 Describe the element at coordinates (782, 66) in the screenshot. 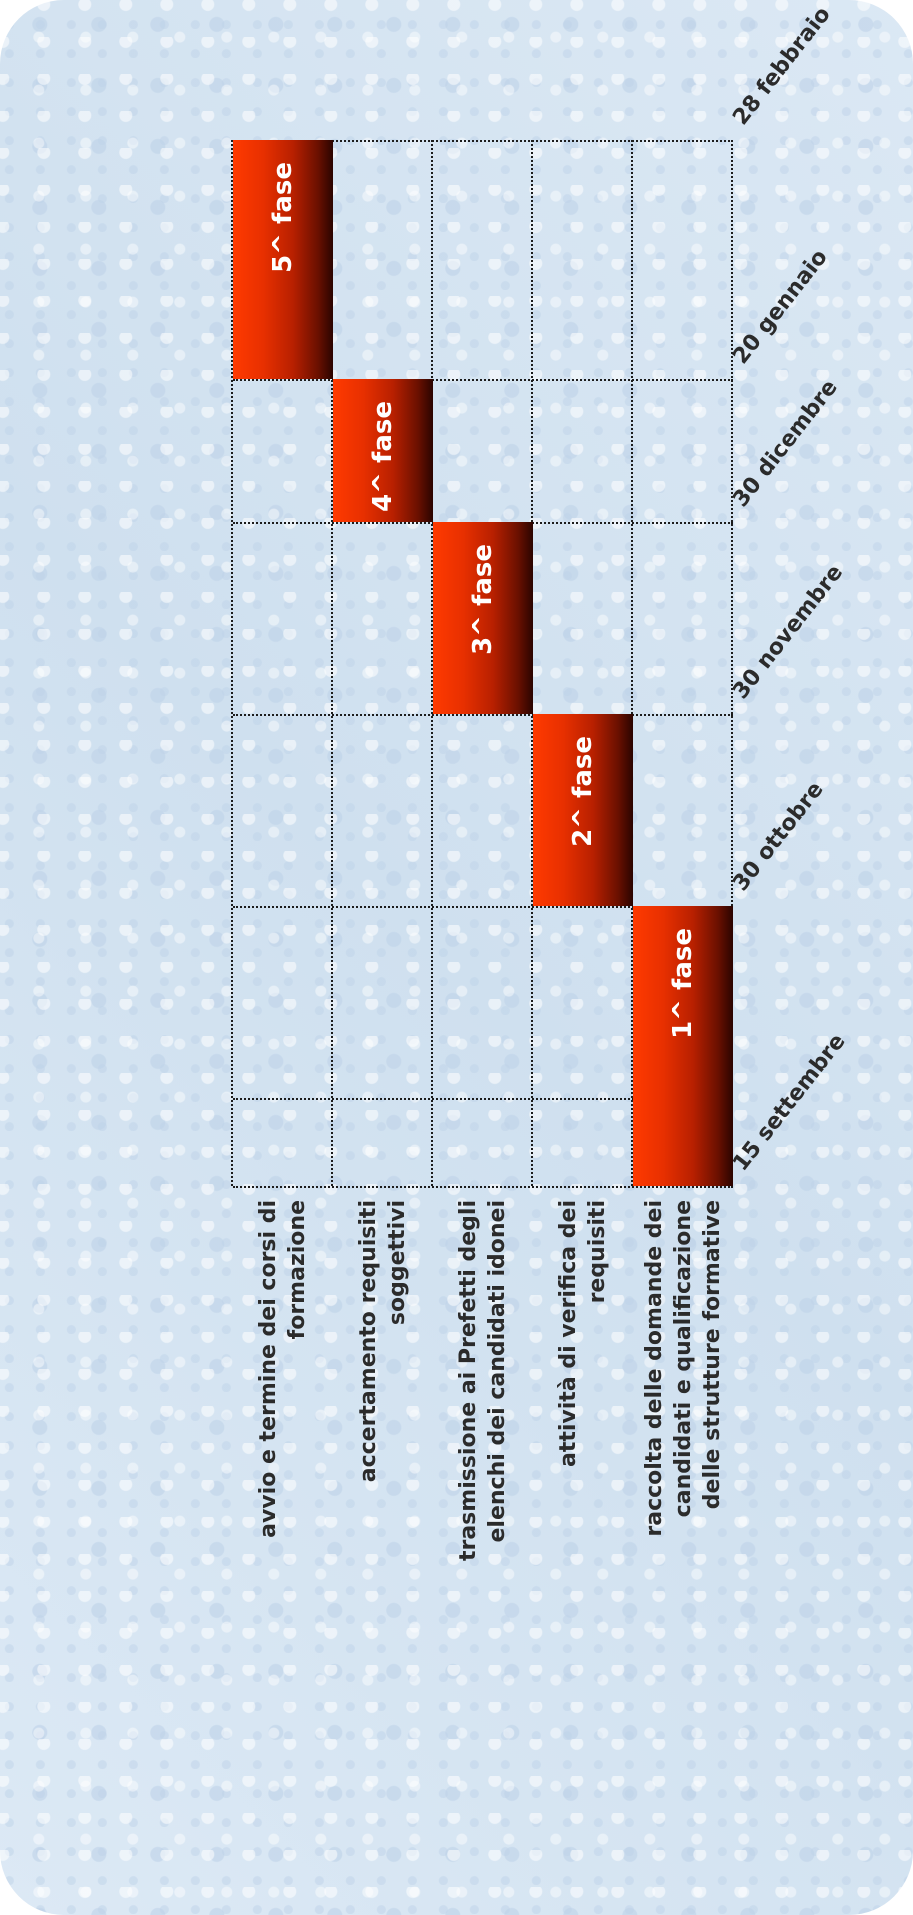

I see `date-label-28-febbraio: 28 febbraio` at that location.